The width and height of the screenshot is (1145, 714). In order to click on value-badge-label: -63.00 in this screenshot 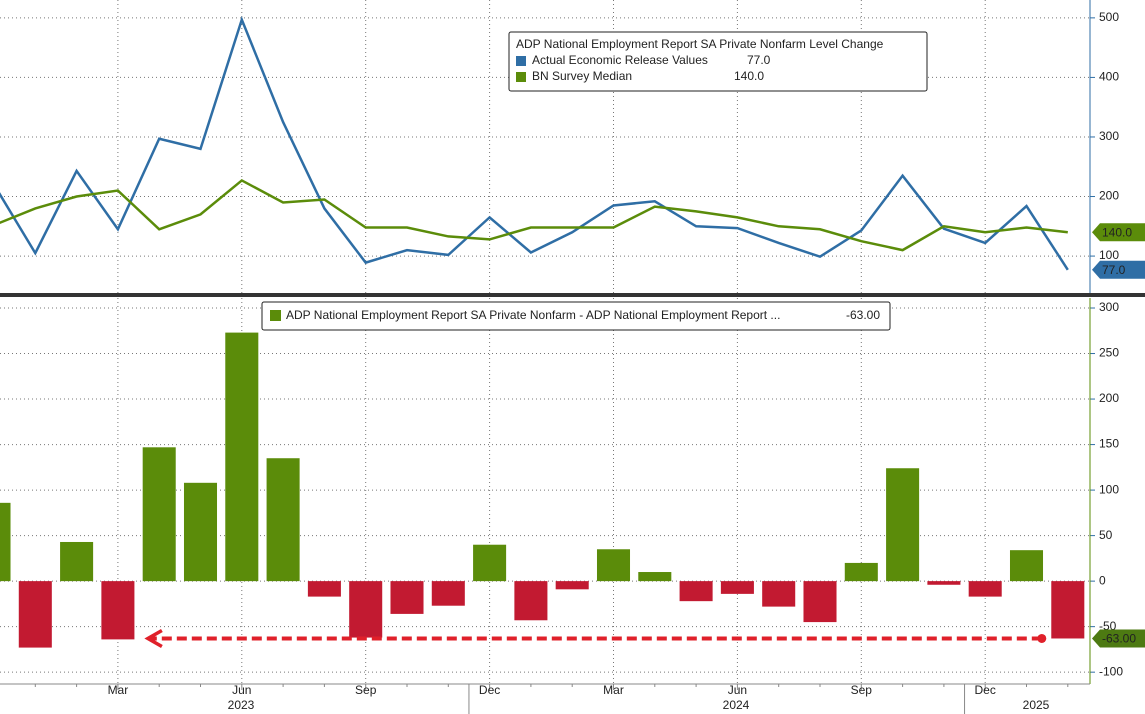, I will do `click(1119, 639)`.